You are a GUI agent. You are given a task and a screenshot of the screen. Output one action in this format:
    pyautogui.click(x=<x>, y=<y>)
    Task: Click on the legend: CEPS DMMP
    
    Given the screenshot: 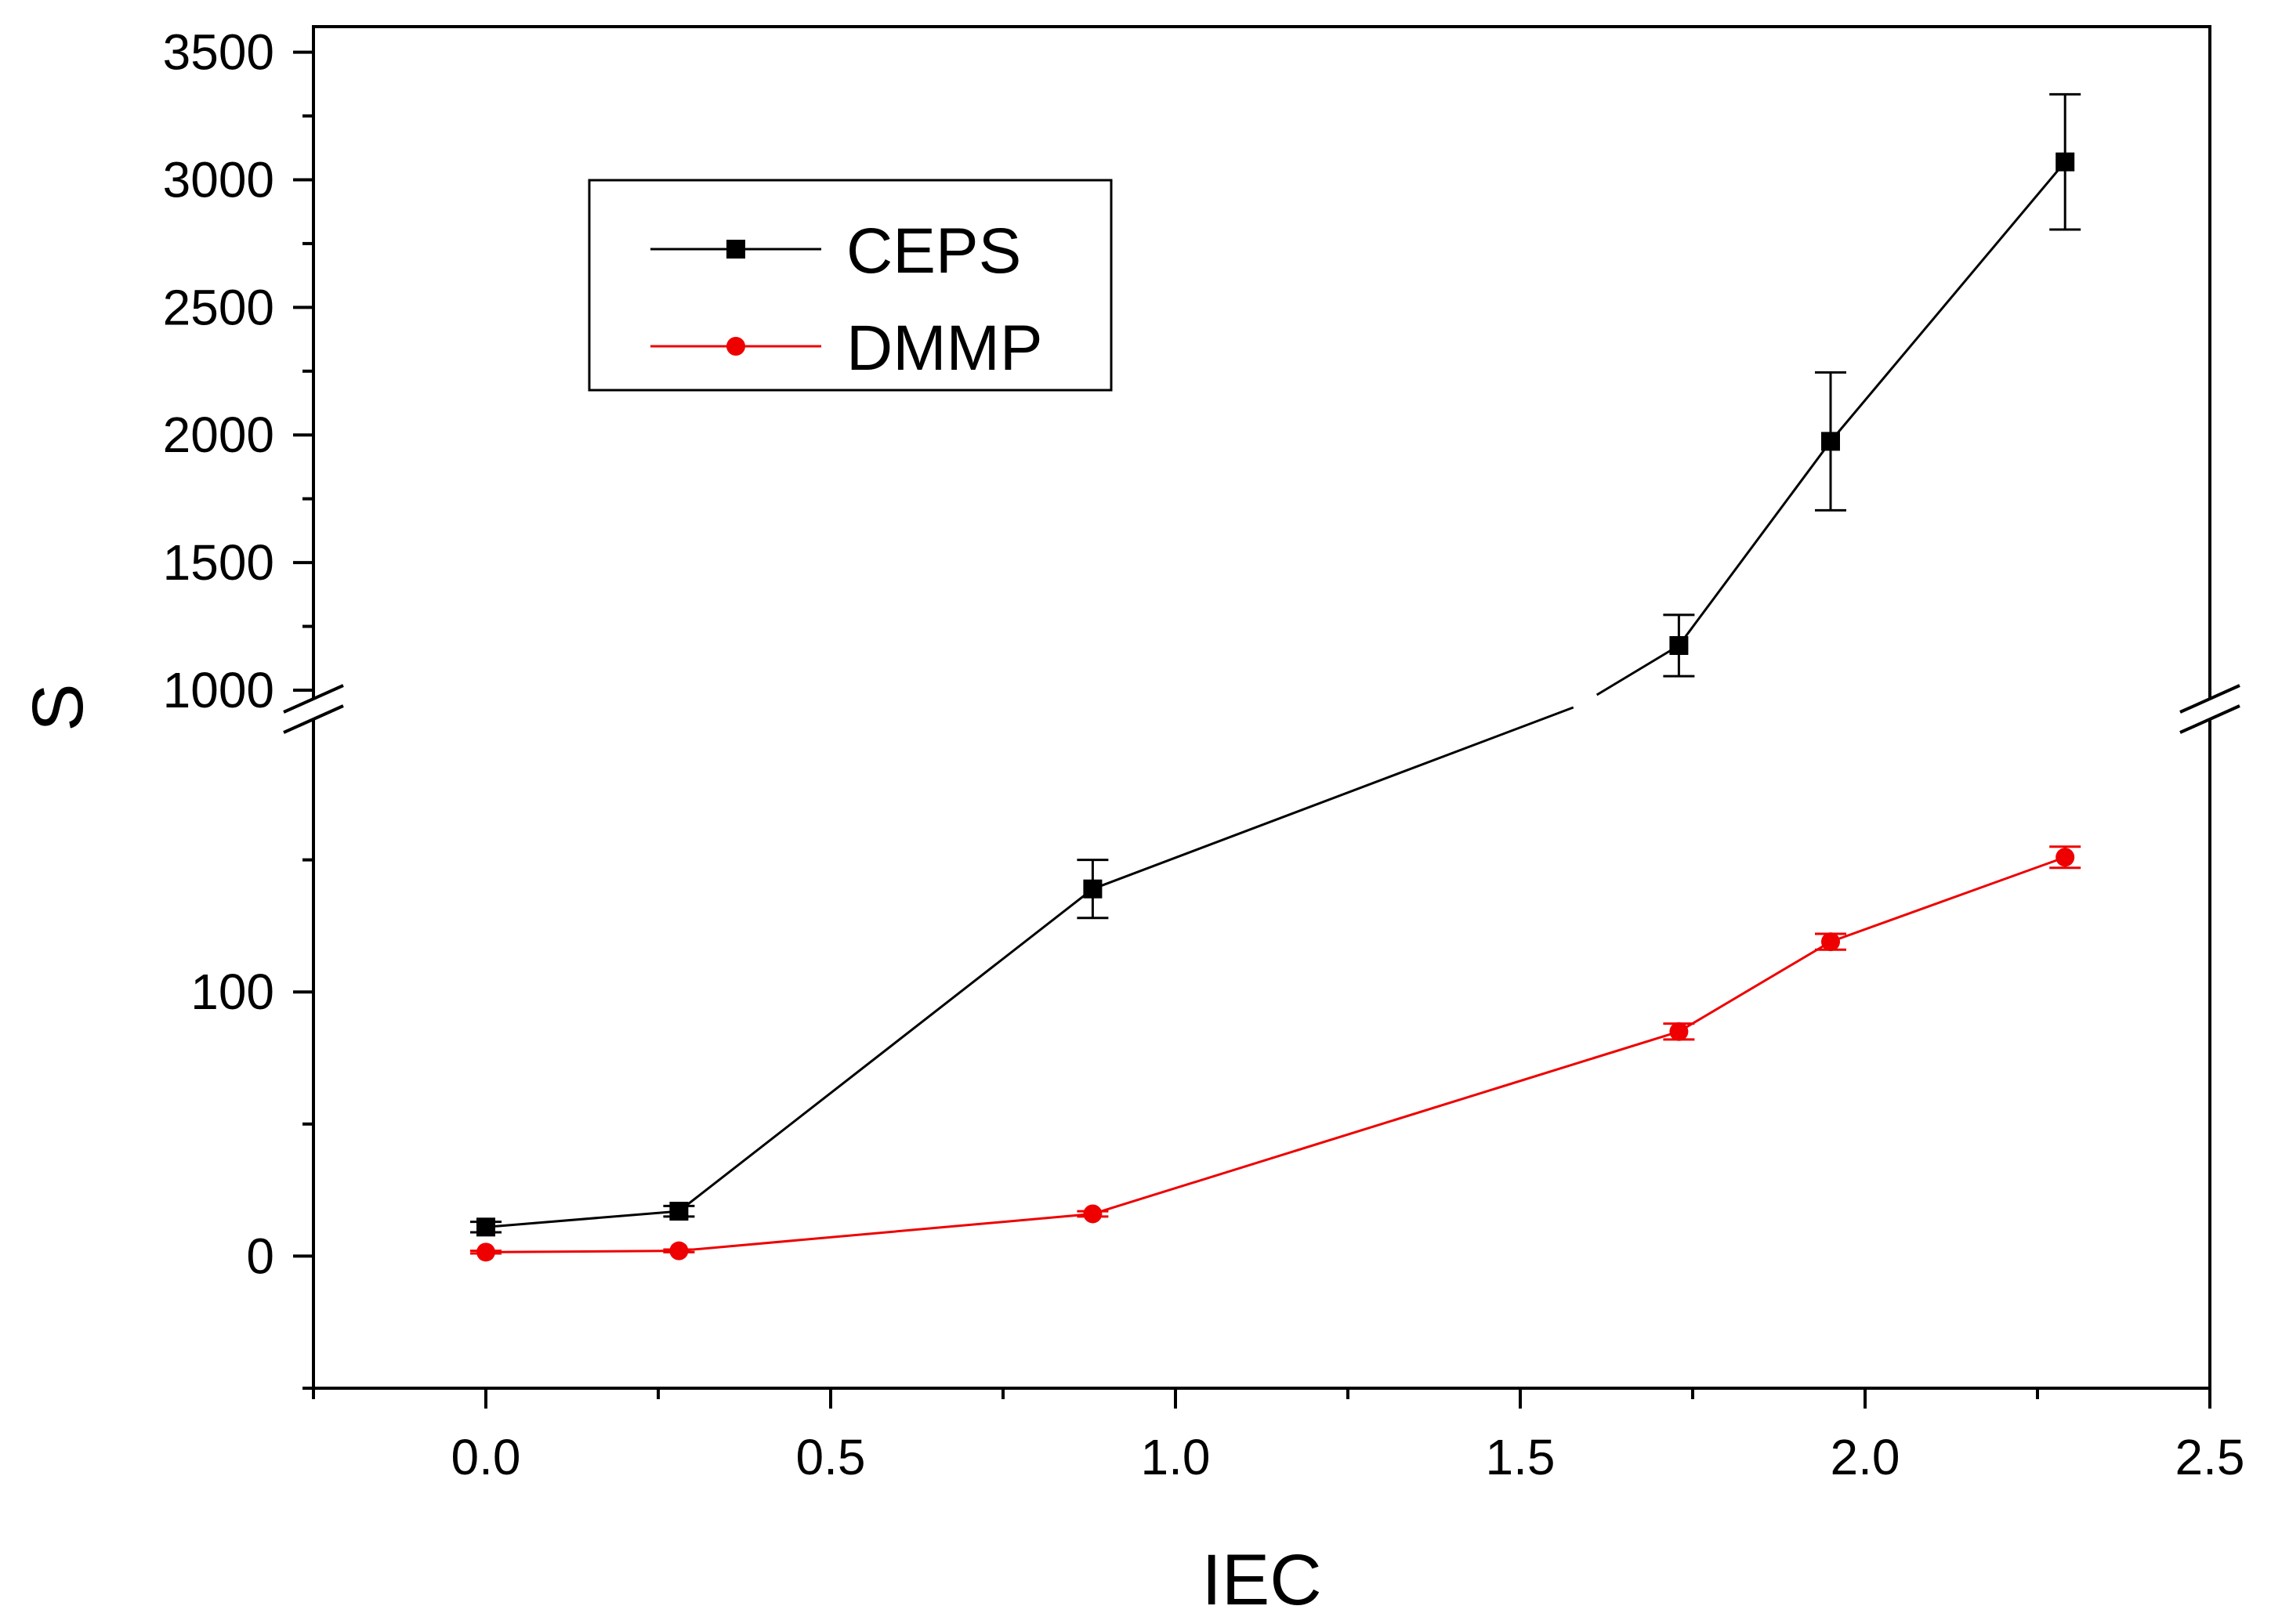 What is the action you would take?
    pyautogui.click(x=851, y=285)
    